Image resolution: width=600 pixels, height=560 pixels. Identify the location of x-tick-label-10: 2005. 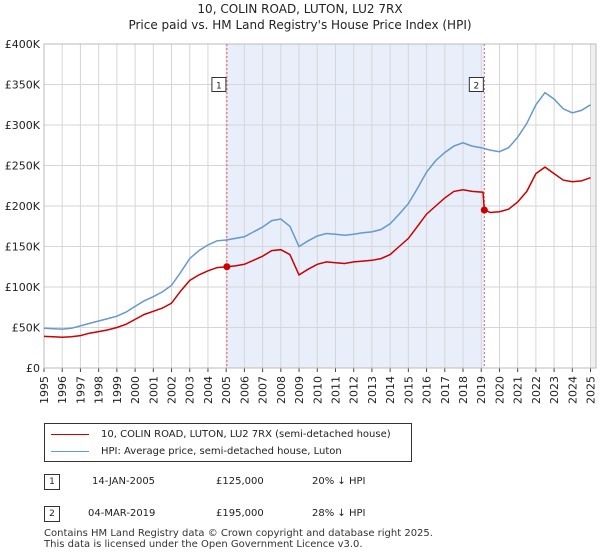
(226, 390).